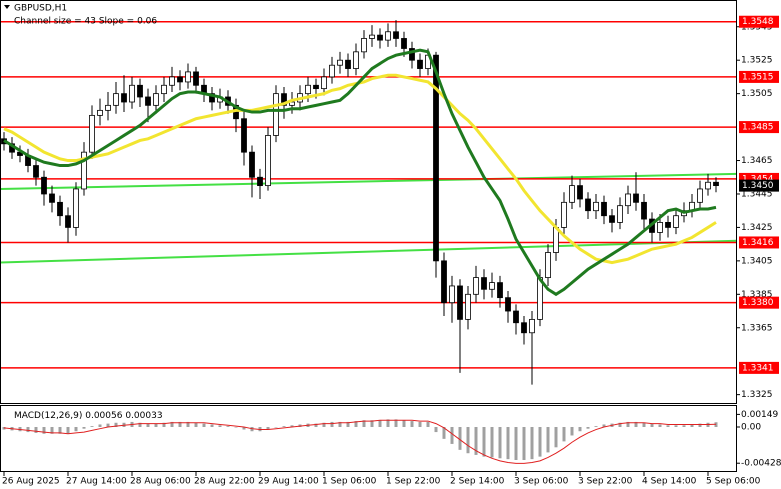 Image resolution: width=781 pixels, height=489 pixels. I want to click on level-label: 1.3454, so click(758, 179).